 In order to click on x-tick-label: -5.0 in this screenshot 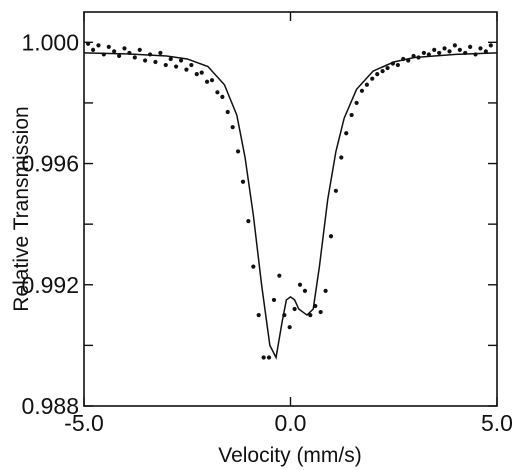, I will do `click(84, 423)`.